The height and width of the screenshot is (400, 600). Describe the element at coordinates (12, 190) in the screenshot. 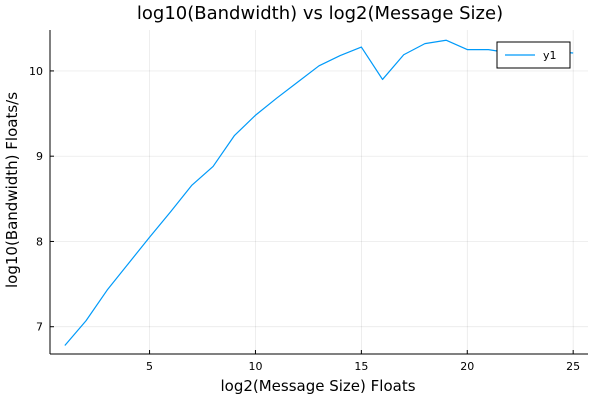

I see `y-axis-label: log10(Bandwidth) Floats/s` at that location.